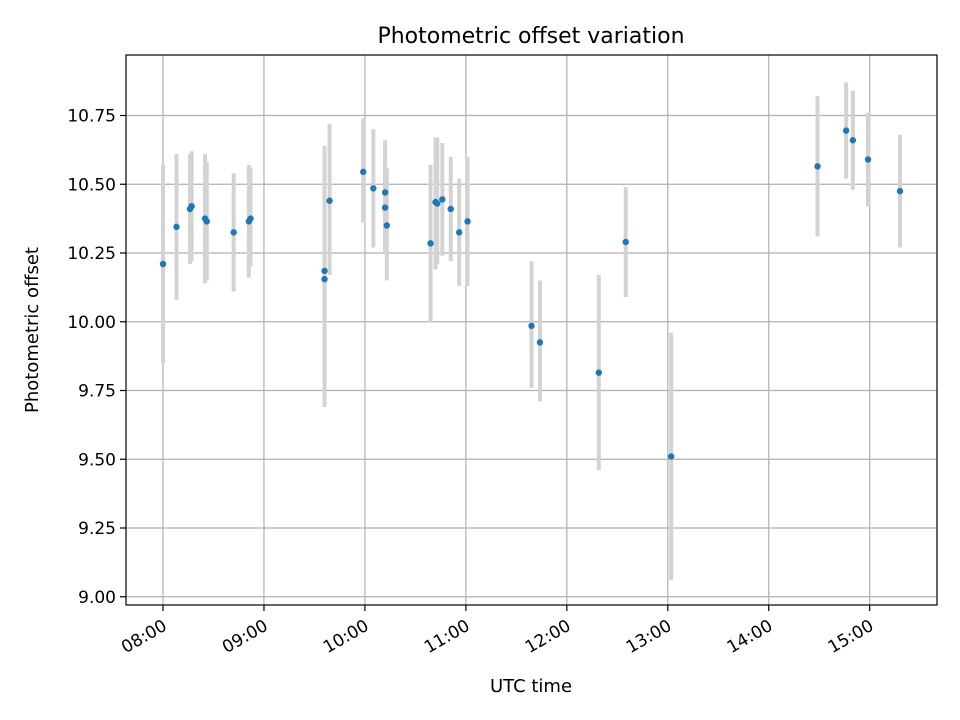 The height and width of the screenshot is (720, 960). What do you see at coordinates (91, 254) in the screenshot?
I see `y-tick-label: 10.25` at bounding box center [91, 254].